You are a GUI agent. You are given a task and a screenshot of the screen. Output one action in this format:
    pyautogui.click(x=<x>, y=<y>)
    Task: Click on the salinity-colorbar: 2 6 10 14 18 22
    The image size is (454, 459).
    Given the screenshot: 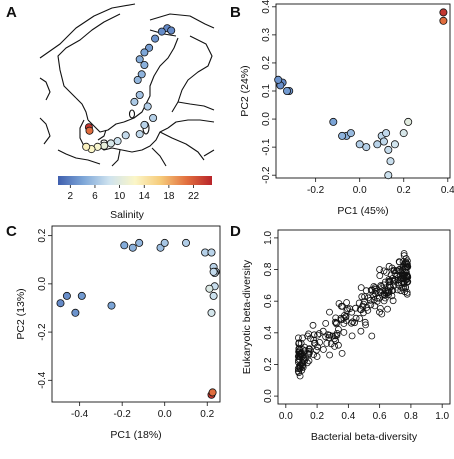 What is the action you would take?
    pyautogui.click(x=135, y=189)
    